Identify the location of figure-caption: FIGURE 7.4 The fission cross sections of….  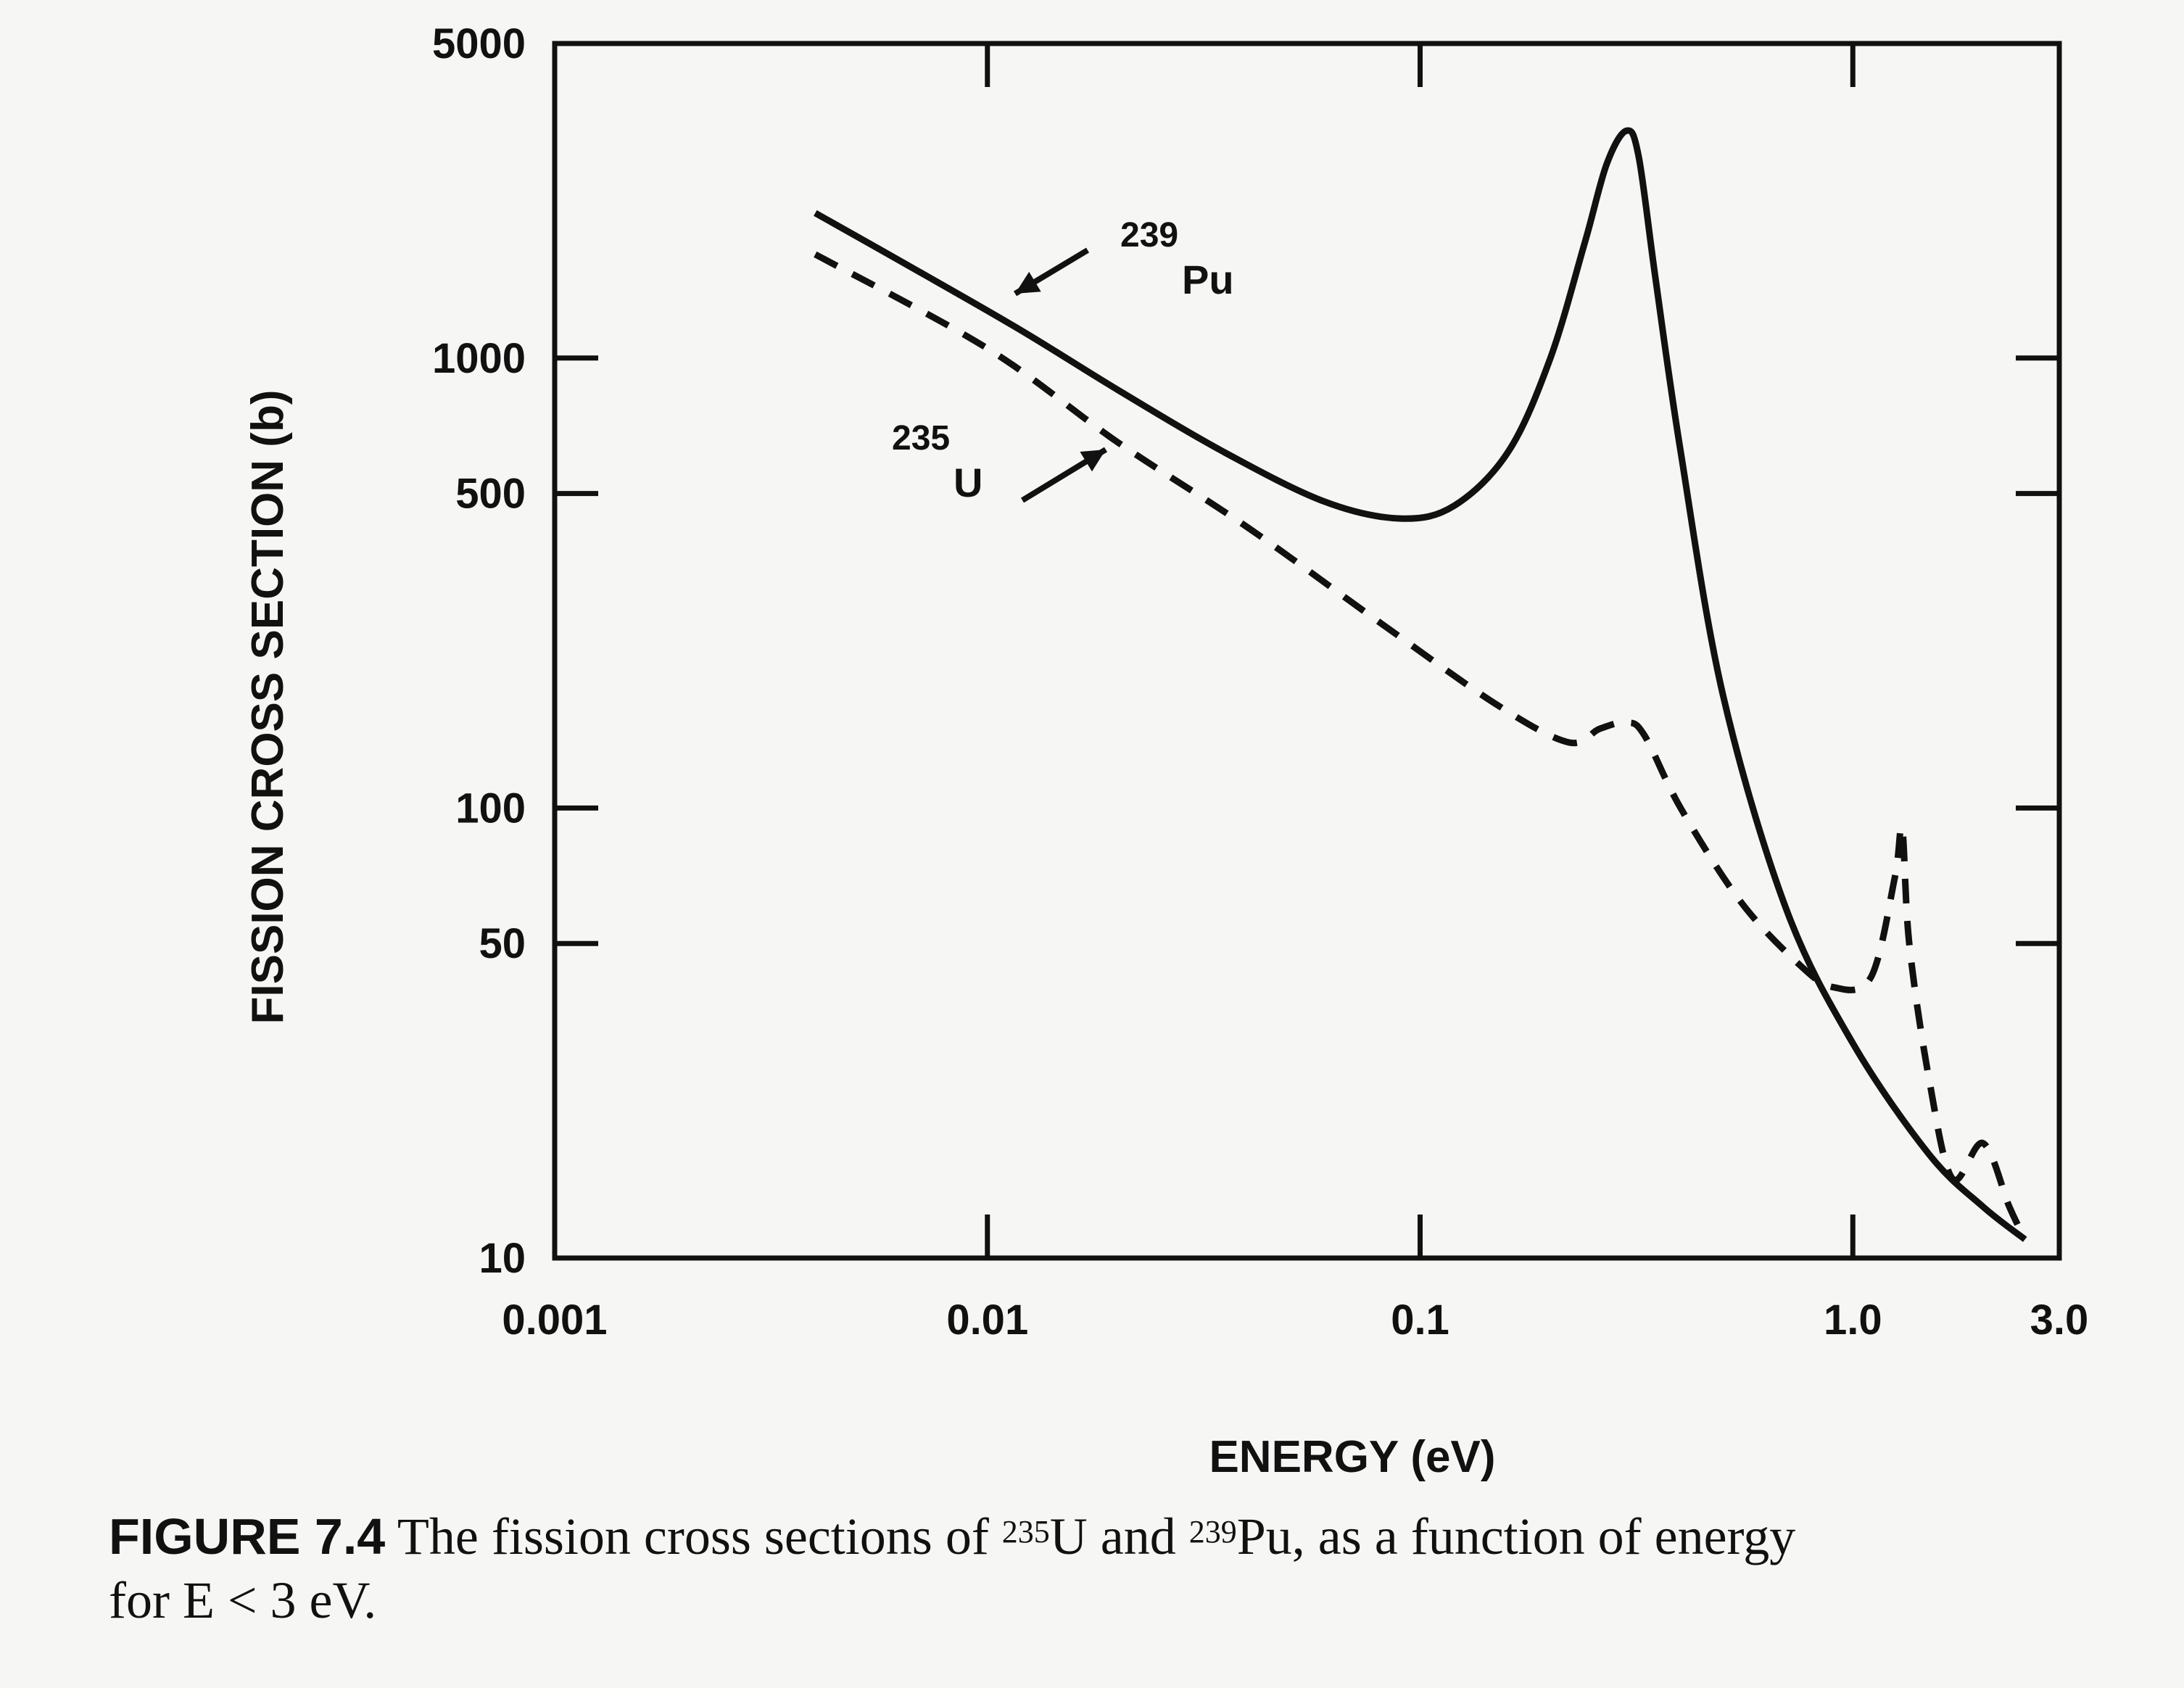
(1131, 1568).